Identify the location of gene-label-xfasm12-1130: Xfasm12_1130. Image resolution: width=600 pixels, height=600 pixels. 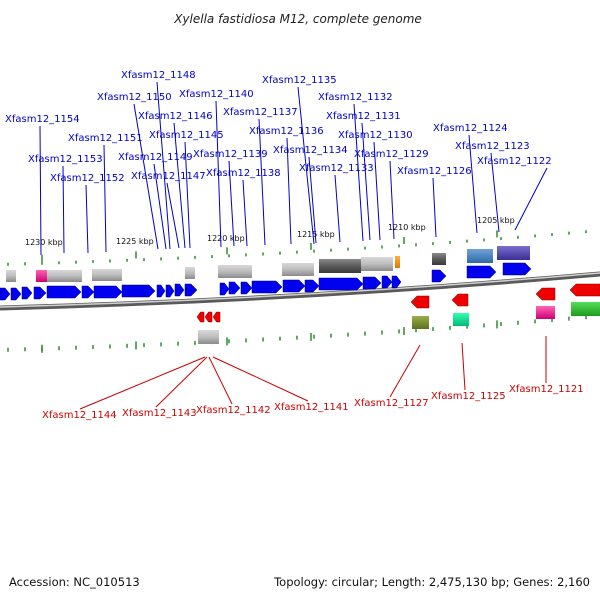
(375, 135).